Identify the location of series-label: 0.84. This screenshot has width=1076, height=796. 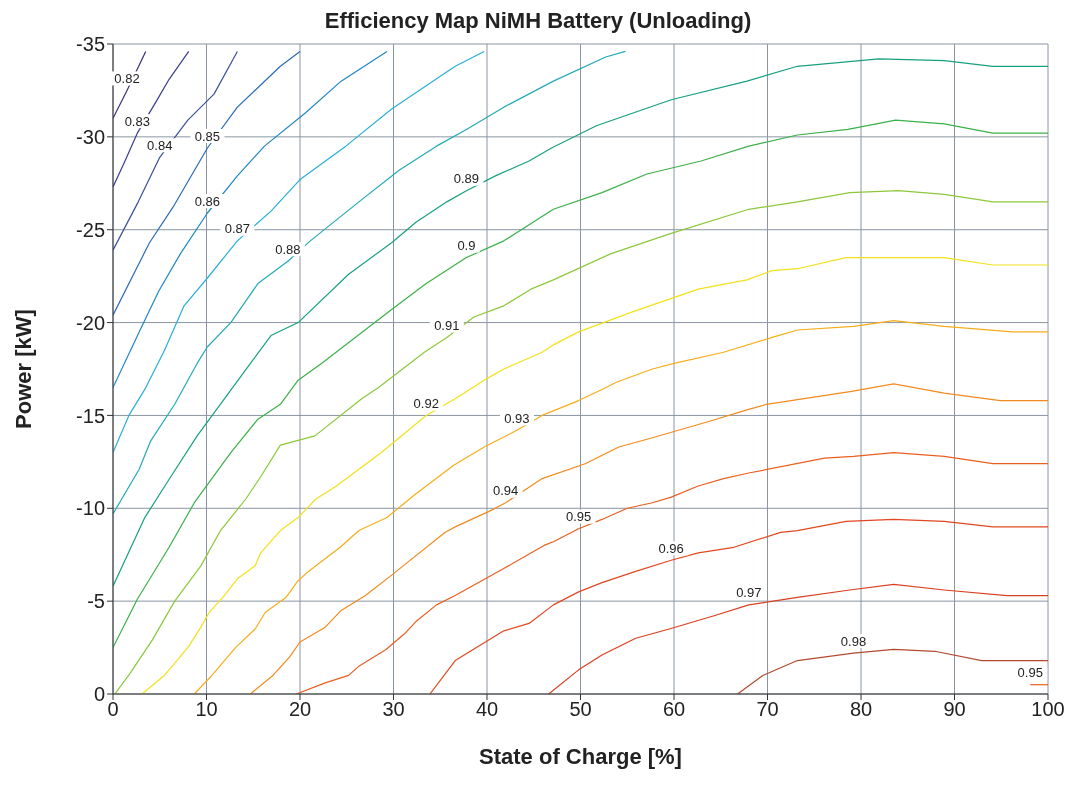
(160, 145).